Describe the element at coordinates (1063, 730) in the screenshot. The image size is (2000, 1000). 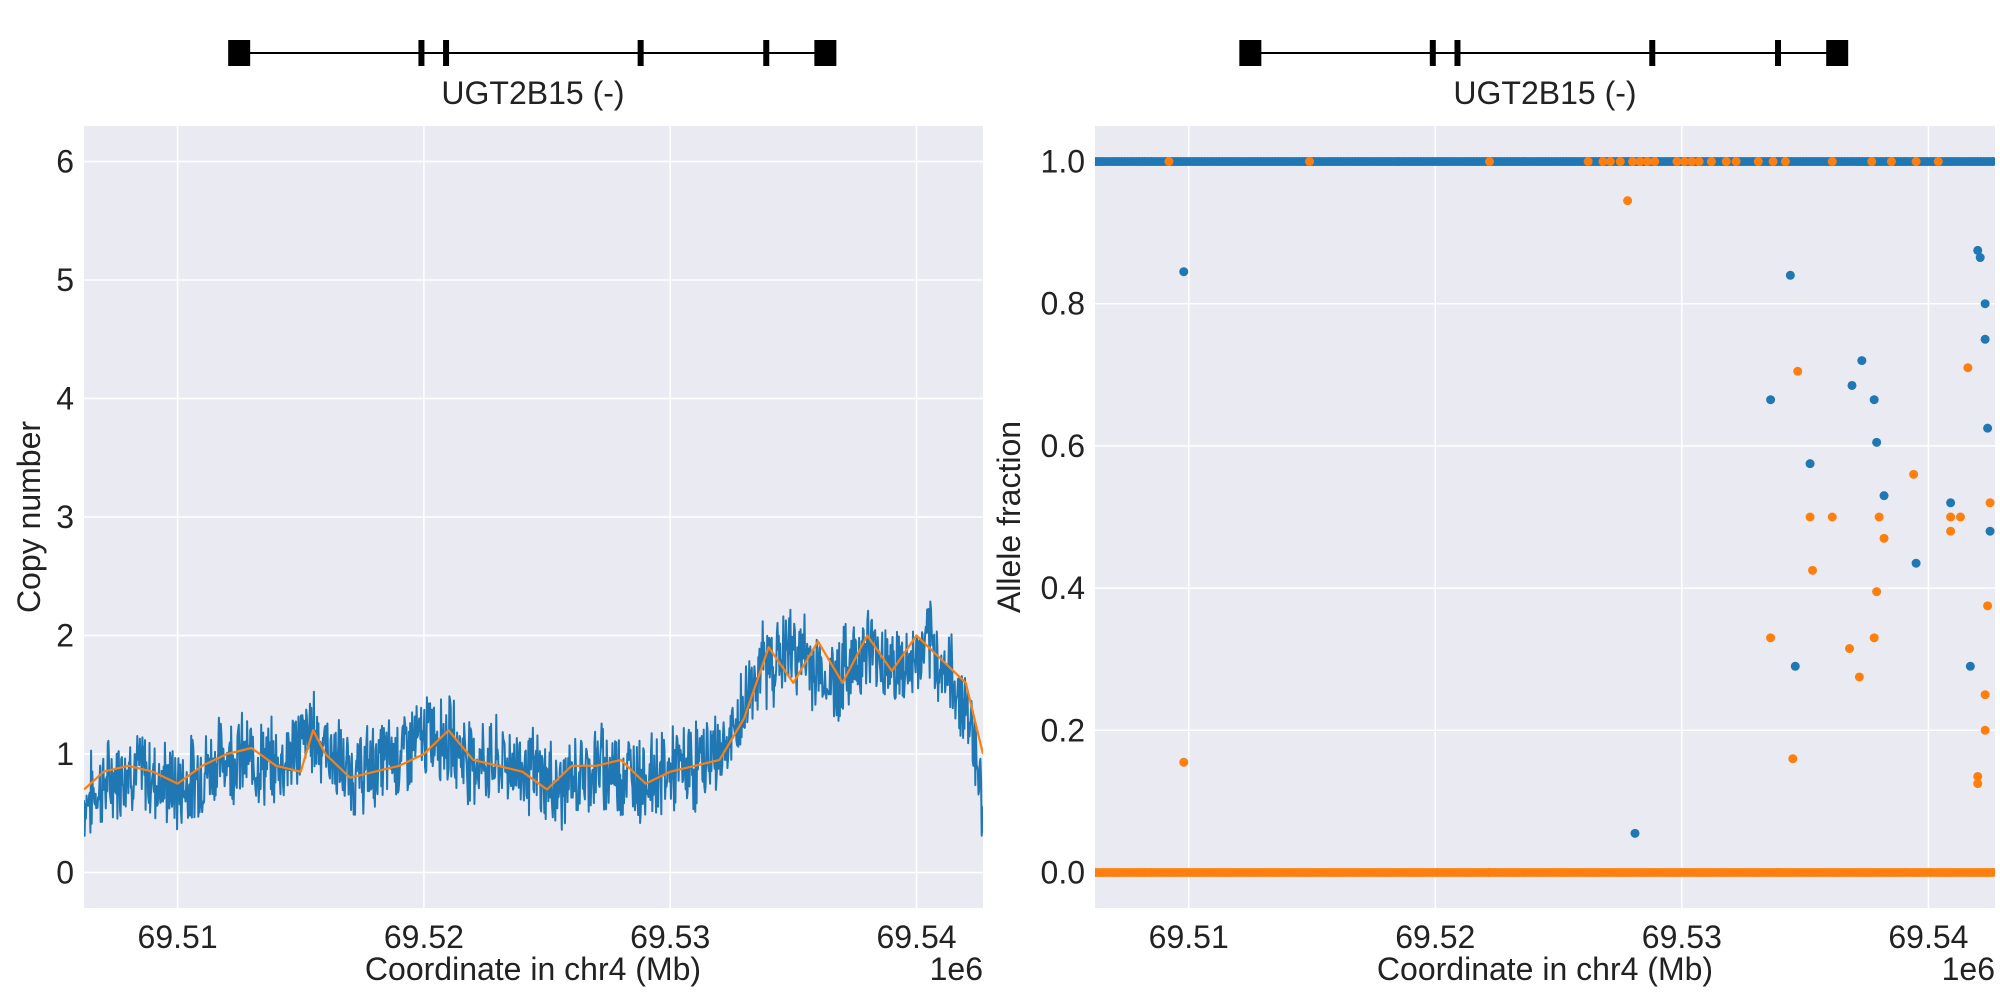
I see `y-tick-label: 0.2` at that location.